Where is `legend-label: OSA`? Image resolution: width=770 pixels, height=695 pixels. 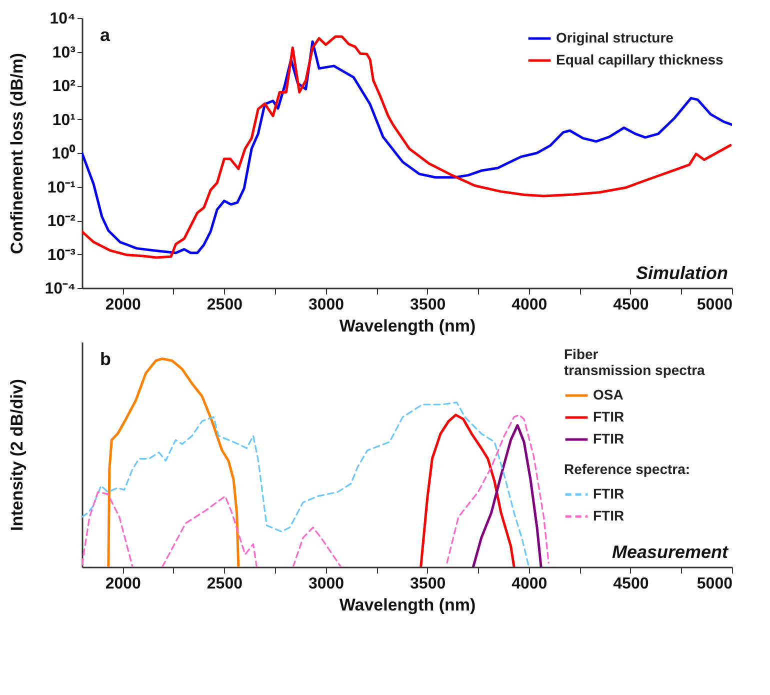
legend-label: OSA is located at coordinates (608, 394).